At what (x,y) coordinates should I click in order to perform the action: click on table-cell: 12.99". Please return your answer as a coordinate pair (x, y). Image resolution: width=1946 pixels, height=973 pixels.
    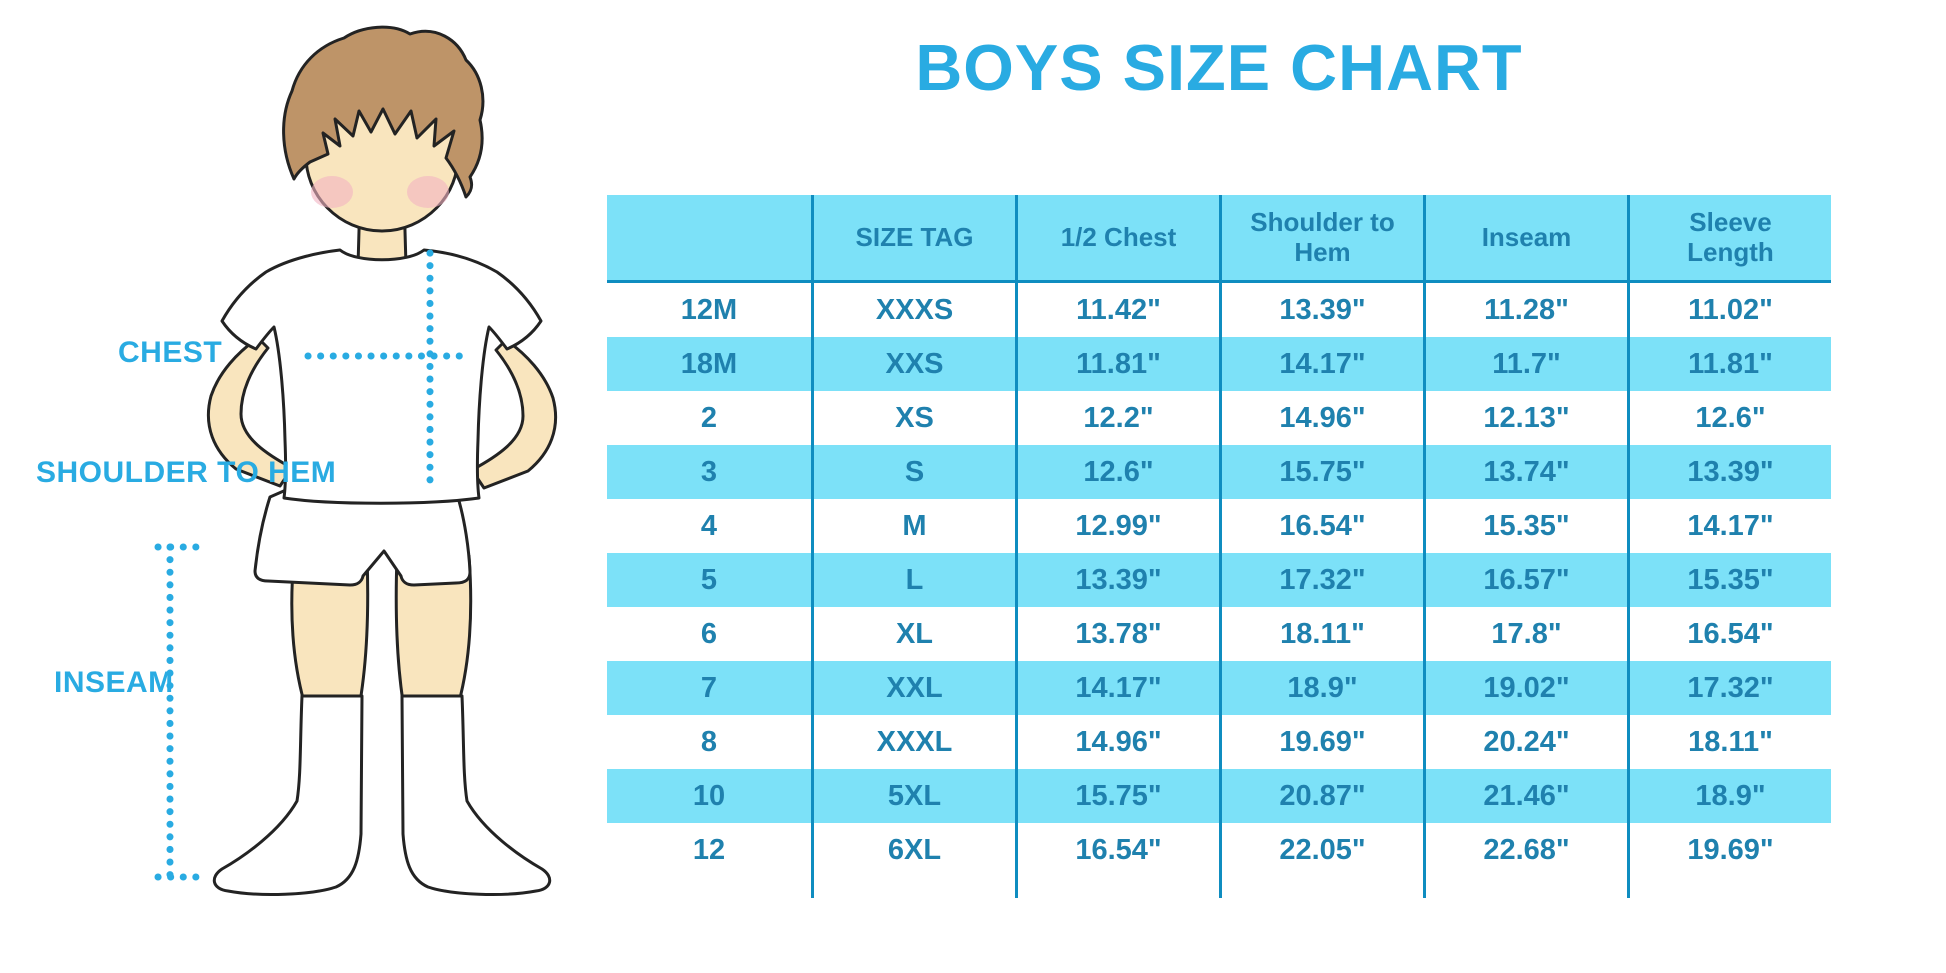
    Looking at the image, I should click on (1117, 526).